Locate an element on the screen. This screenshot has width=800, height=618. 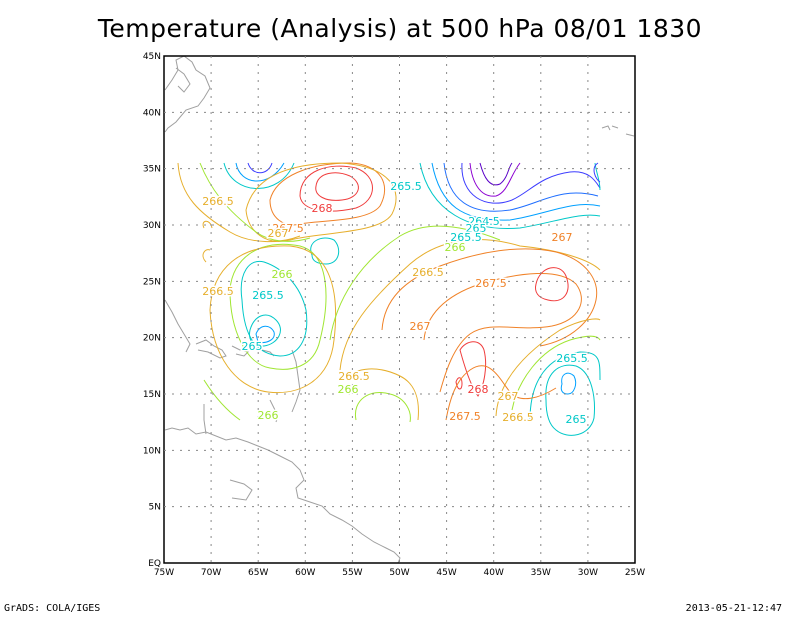
contour-nw-blue is located at coordinates (260, 168).